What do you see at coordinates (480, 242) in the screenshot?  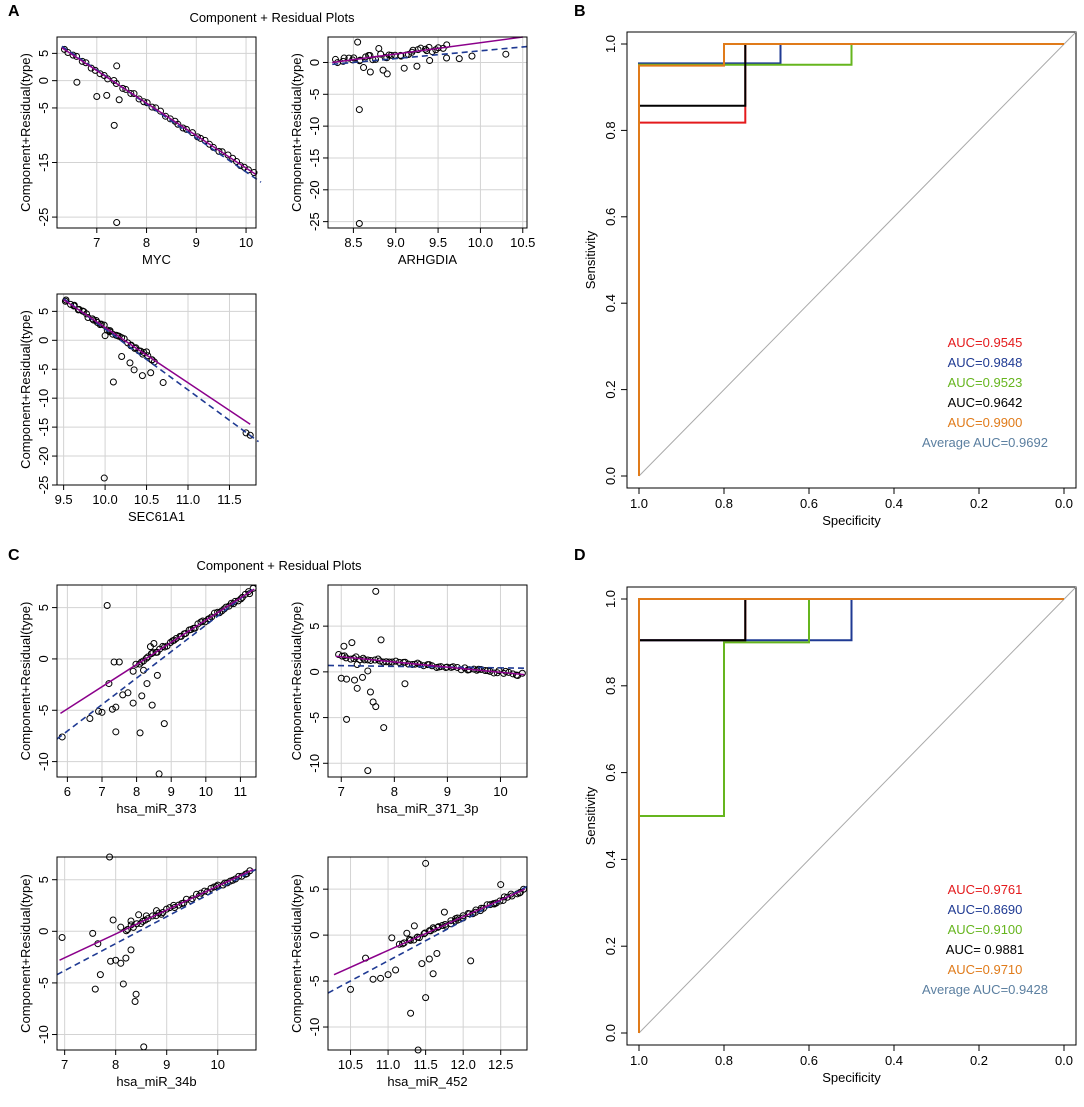 I see `x-tick-label: 10.0` at bounding box center [480, 242].